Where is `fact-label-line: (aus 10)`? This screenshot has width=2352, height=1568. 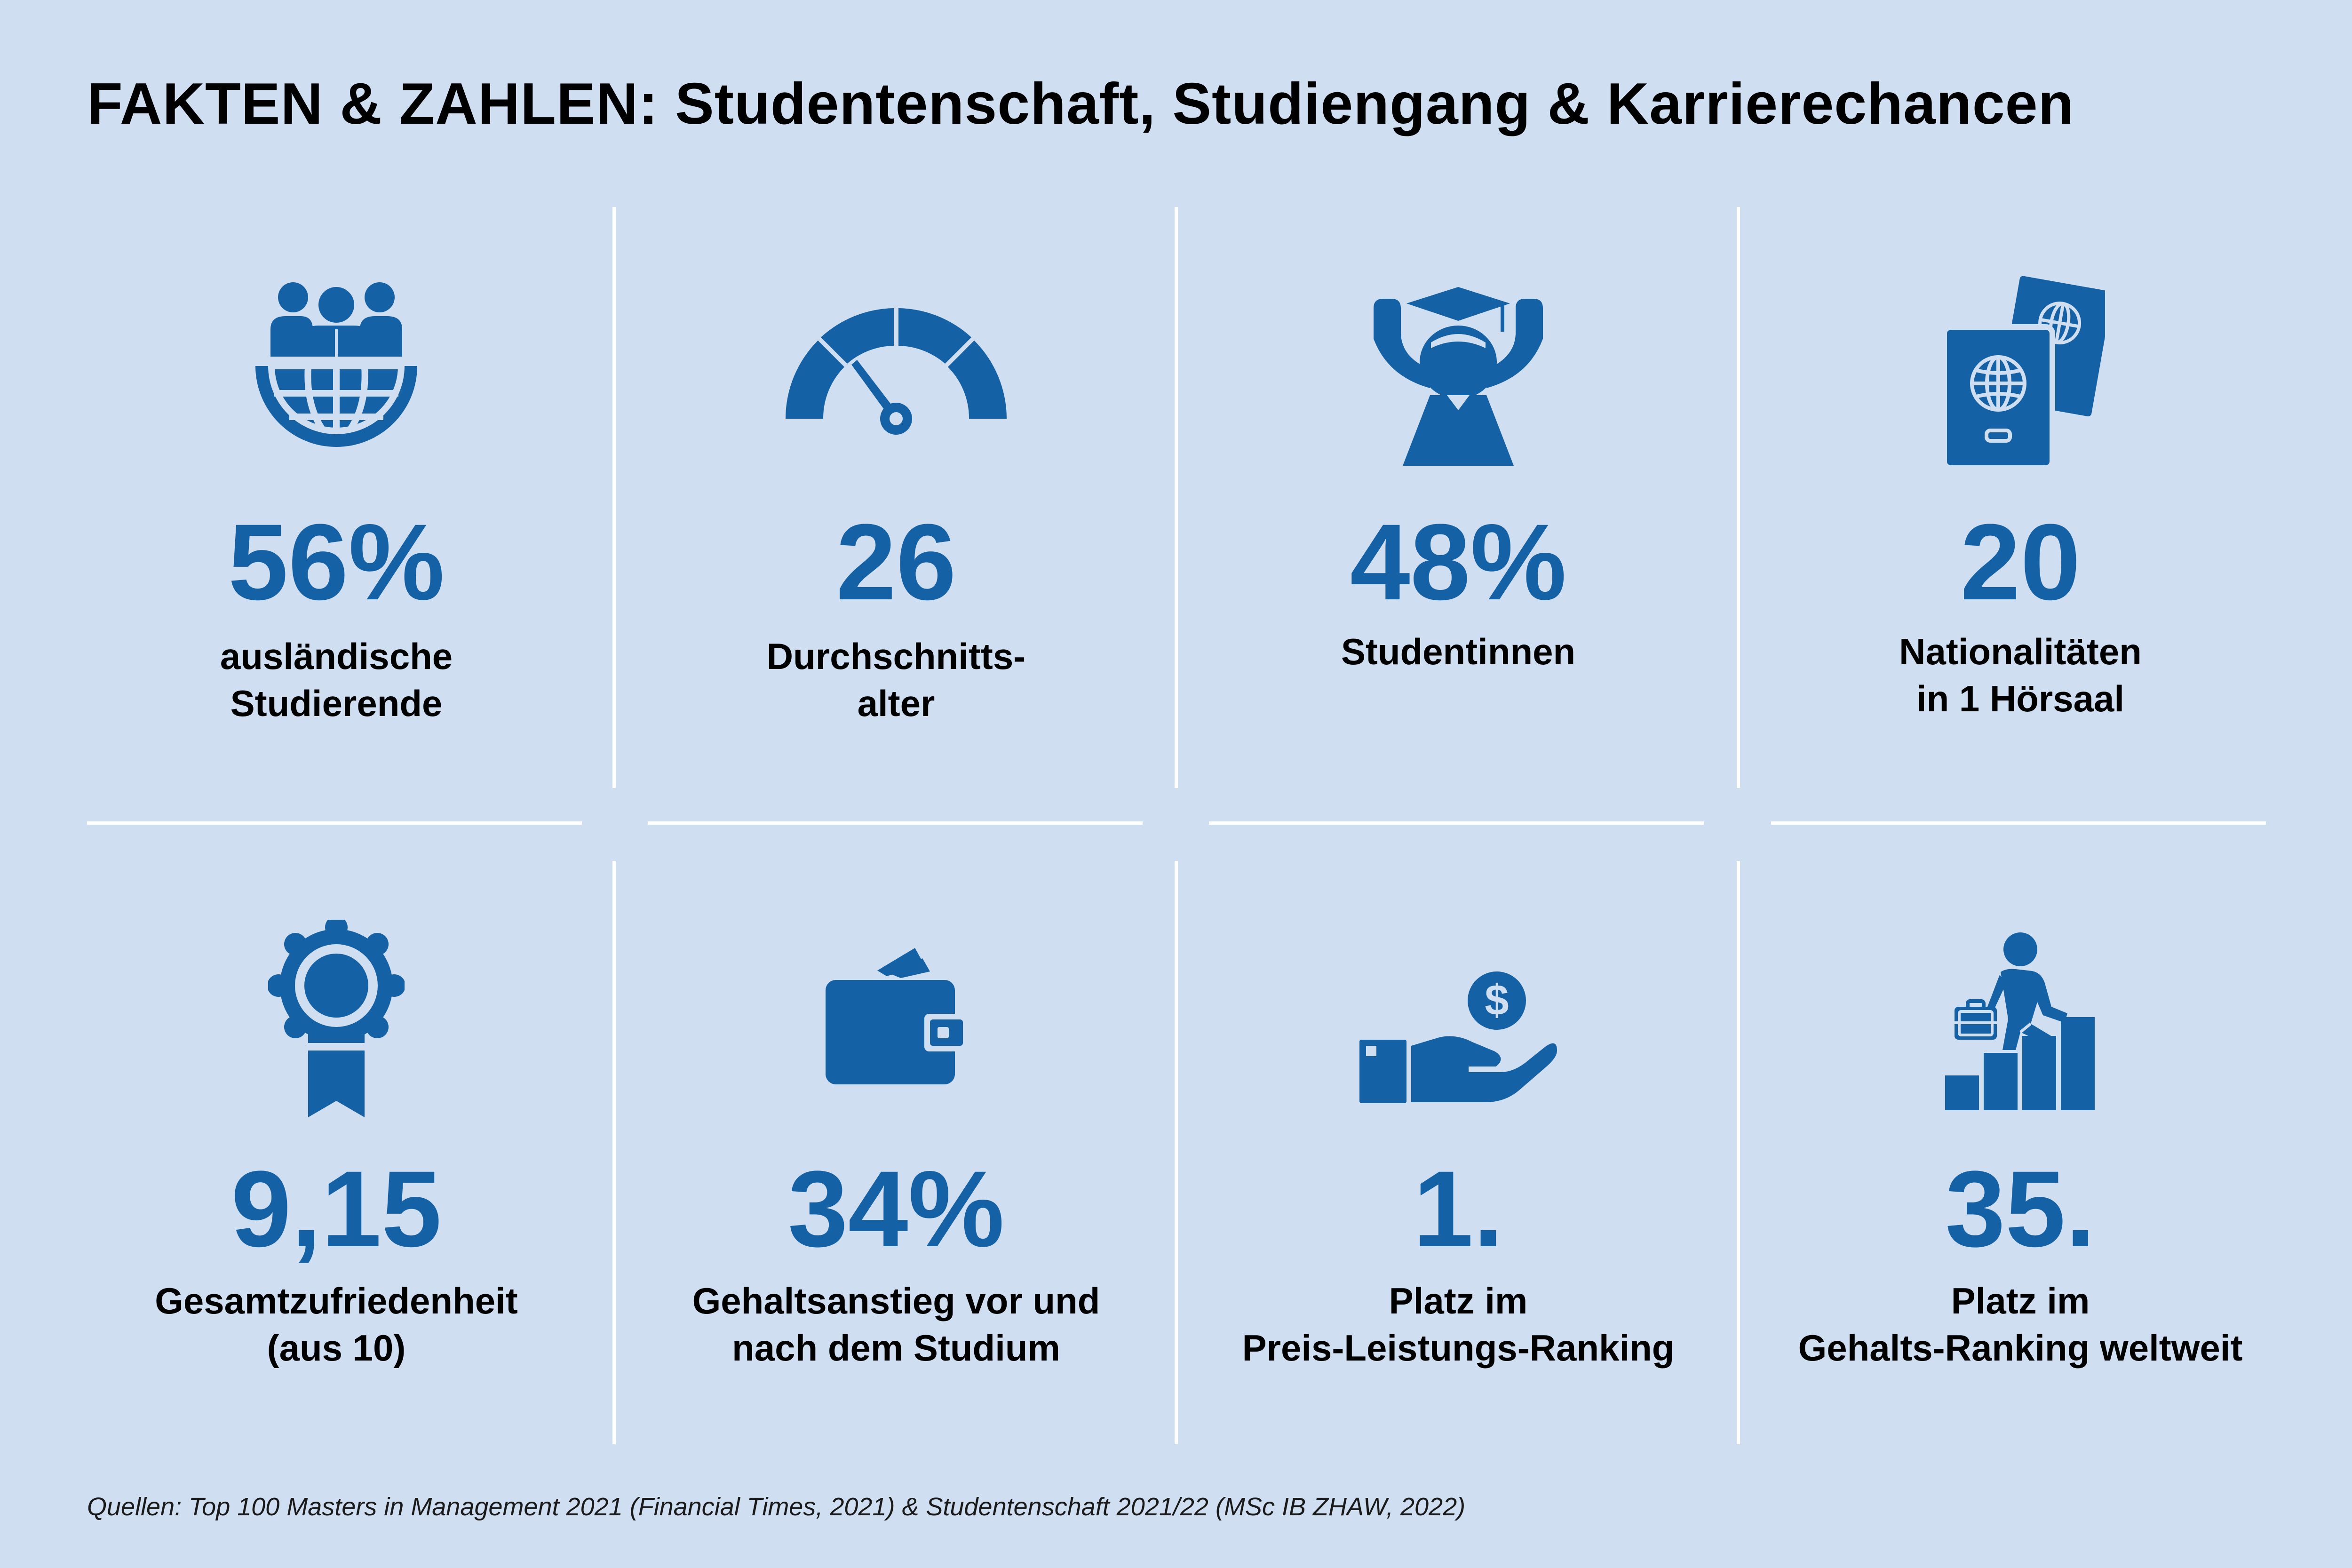
fact-label-line: (aus 10) is located at coordinates (336, 1348).